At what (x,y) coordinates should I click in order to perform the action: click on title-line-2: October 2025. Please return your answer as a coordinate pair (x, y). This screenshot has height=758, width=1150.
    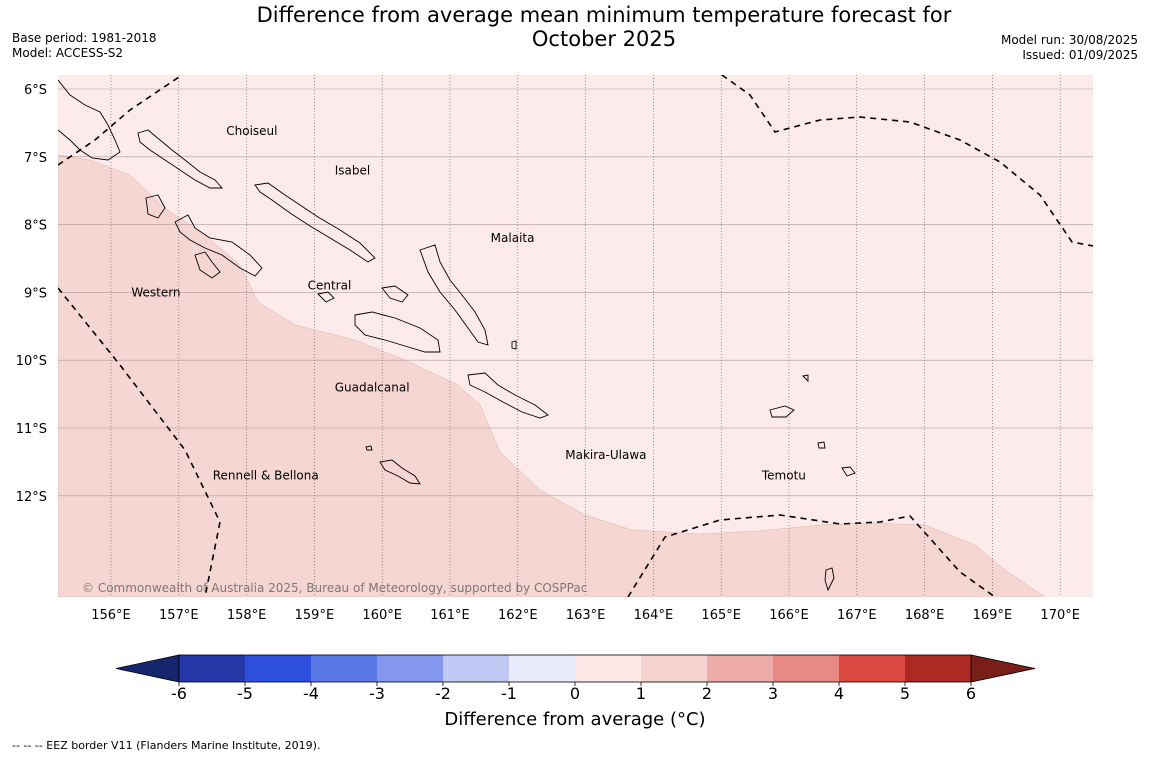
    Looking at the image, I should click on (604, 39).